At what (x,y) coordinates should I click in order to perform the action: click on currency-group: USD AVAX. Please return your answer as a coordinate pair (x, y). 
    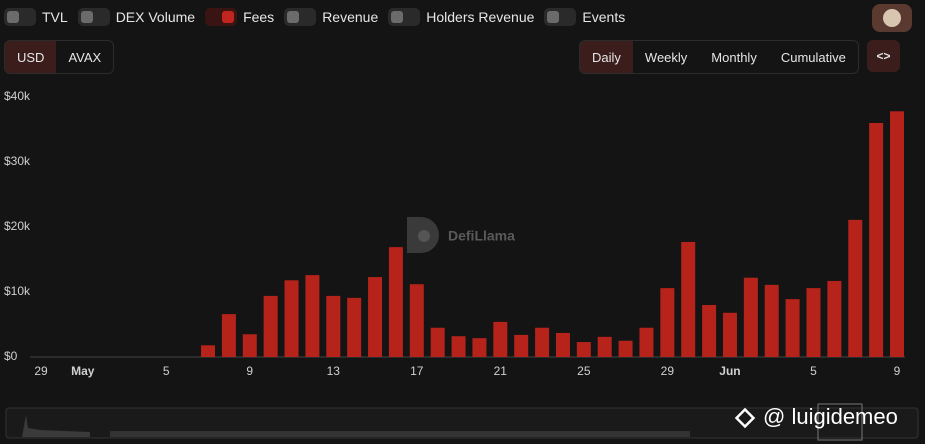
    Looking at the image, I should click on (59, 57).